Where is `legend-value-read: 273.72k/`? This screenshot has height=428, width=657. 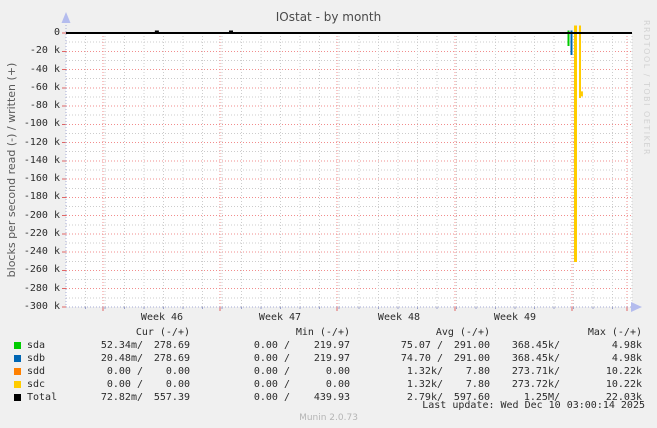 legend-value-read: 273.72k/ is located at coordinates (535, 384).